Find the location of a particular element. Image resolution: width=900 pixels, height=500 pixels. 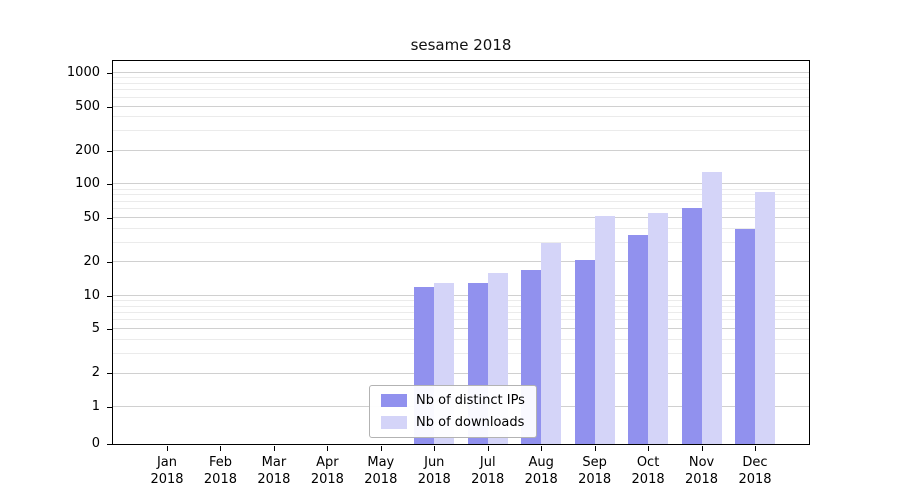

y-tick-label: 5 is located at coordinates (95, 329).